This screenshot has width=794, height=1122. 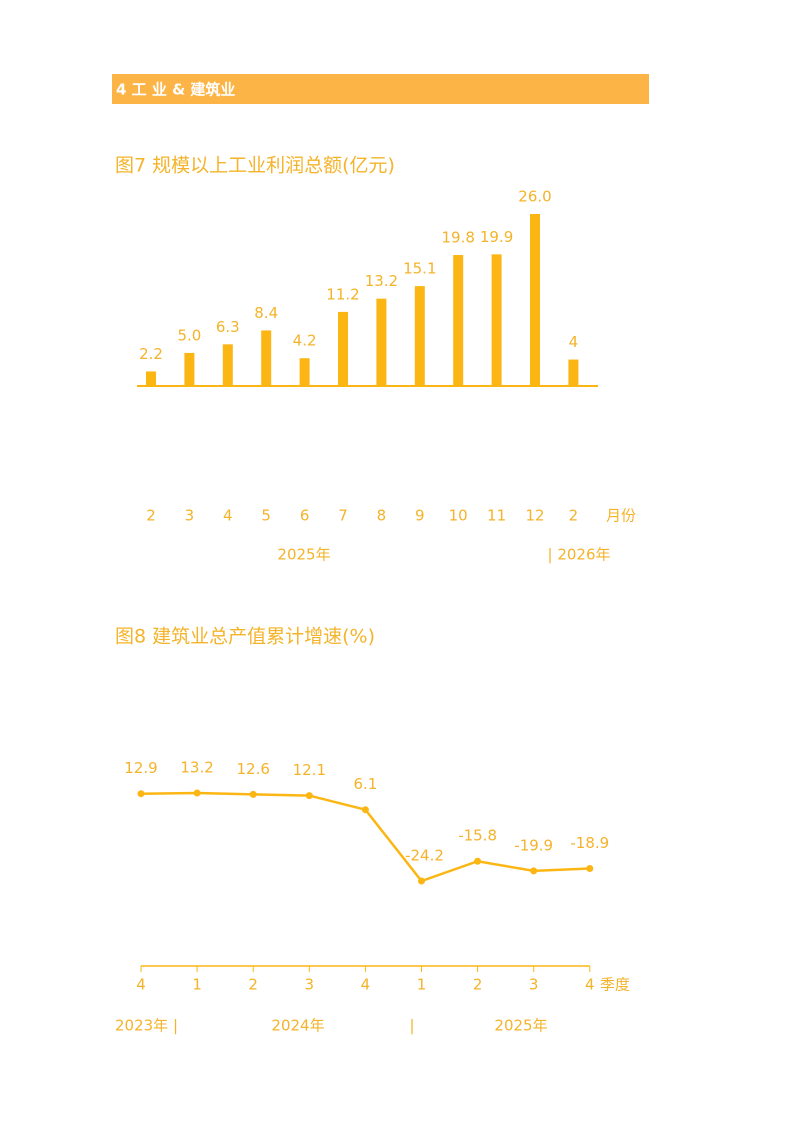 What do you see at coordinates (189, 335) in the screenshot?
I see `value-label: 5.0` at bounding box center [189, 335].